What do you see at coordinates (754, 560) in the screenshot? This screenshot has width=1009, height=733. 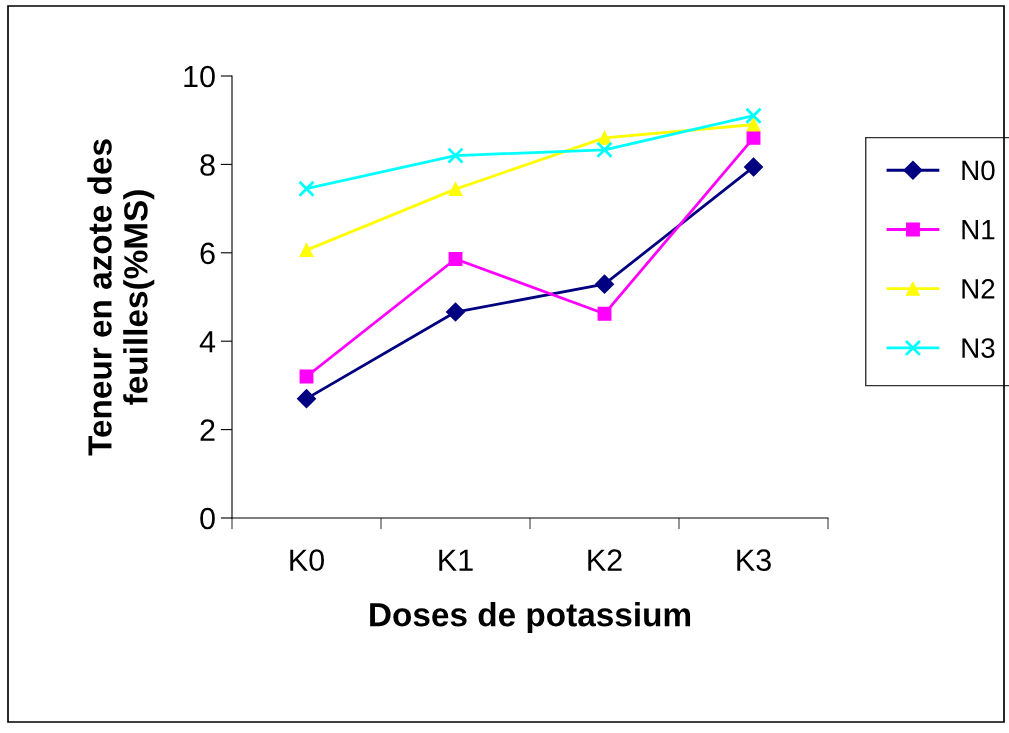 I see `x-tick-label: K3` at bounding box center [754, 560].